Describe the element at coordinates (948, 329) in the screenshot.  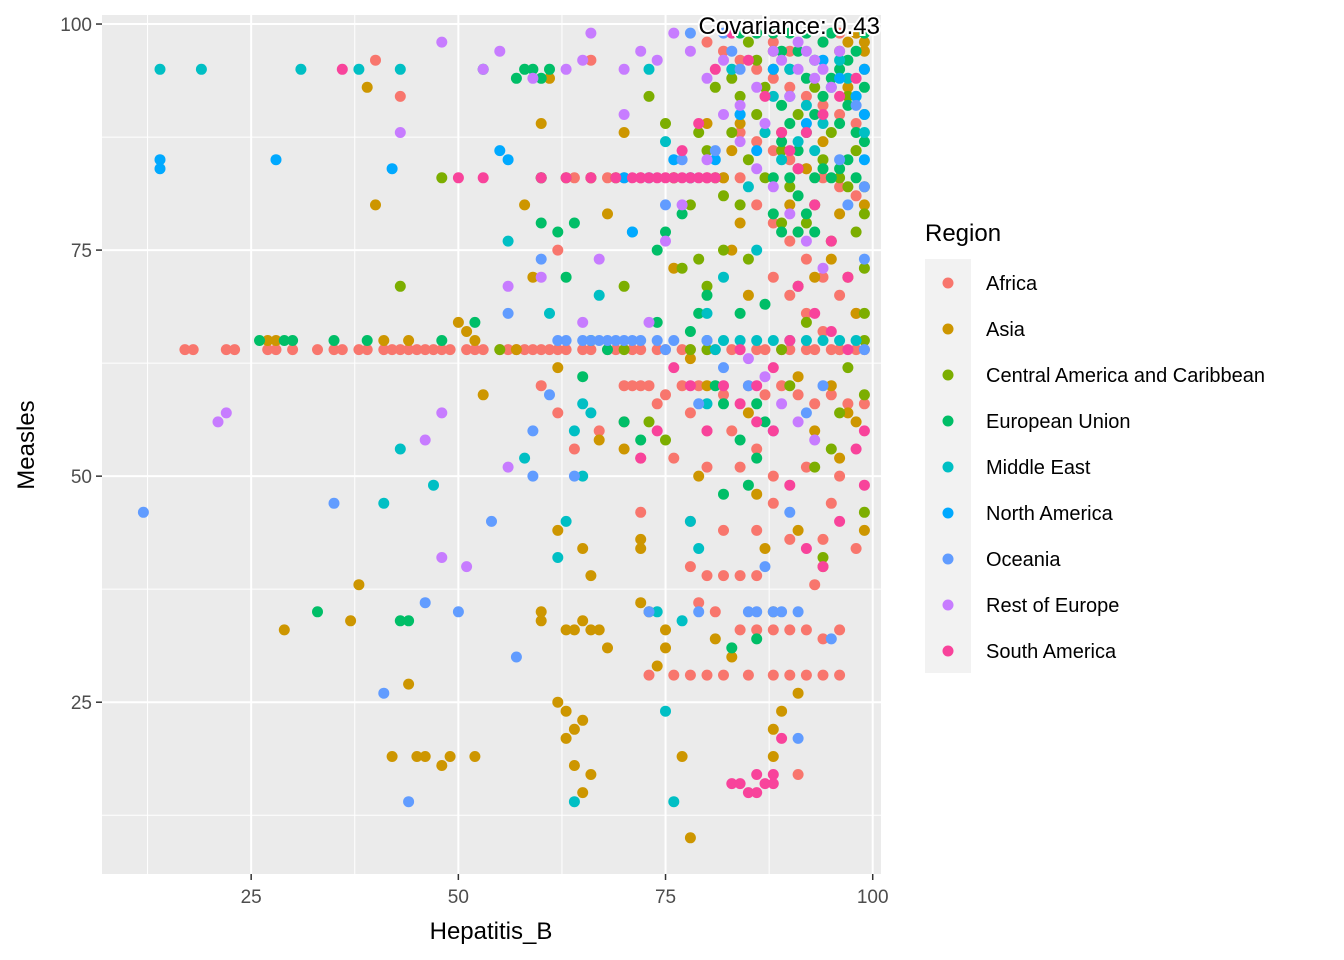
I see `legend-swatch-asia` at that location.